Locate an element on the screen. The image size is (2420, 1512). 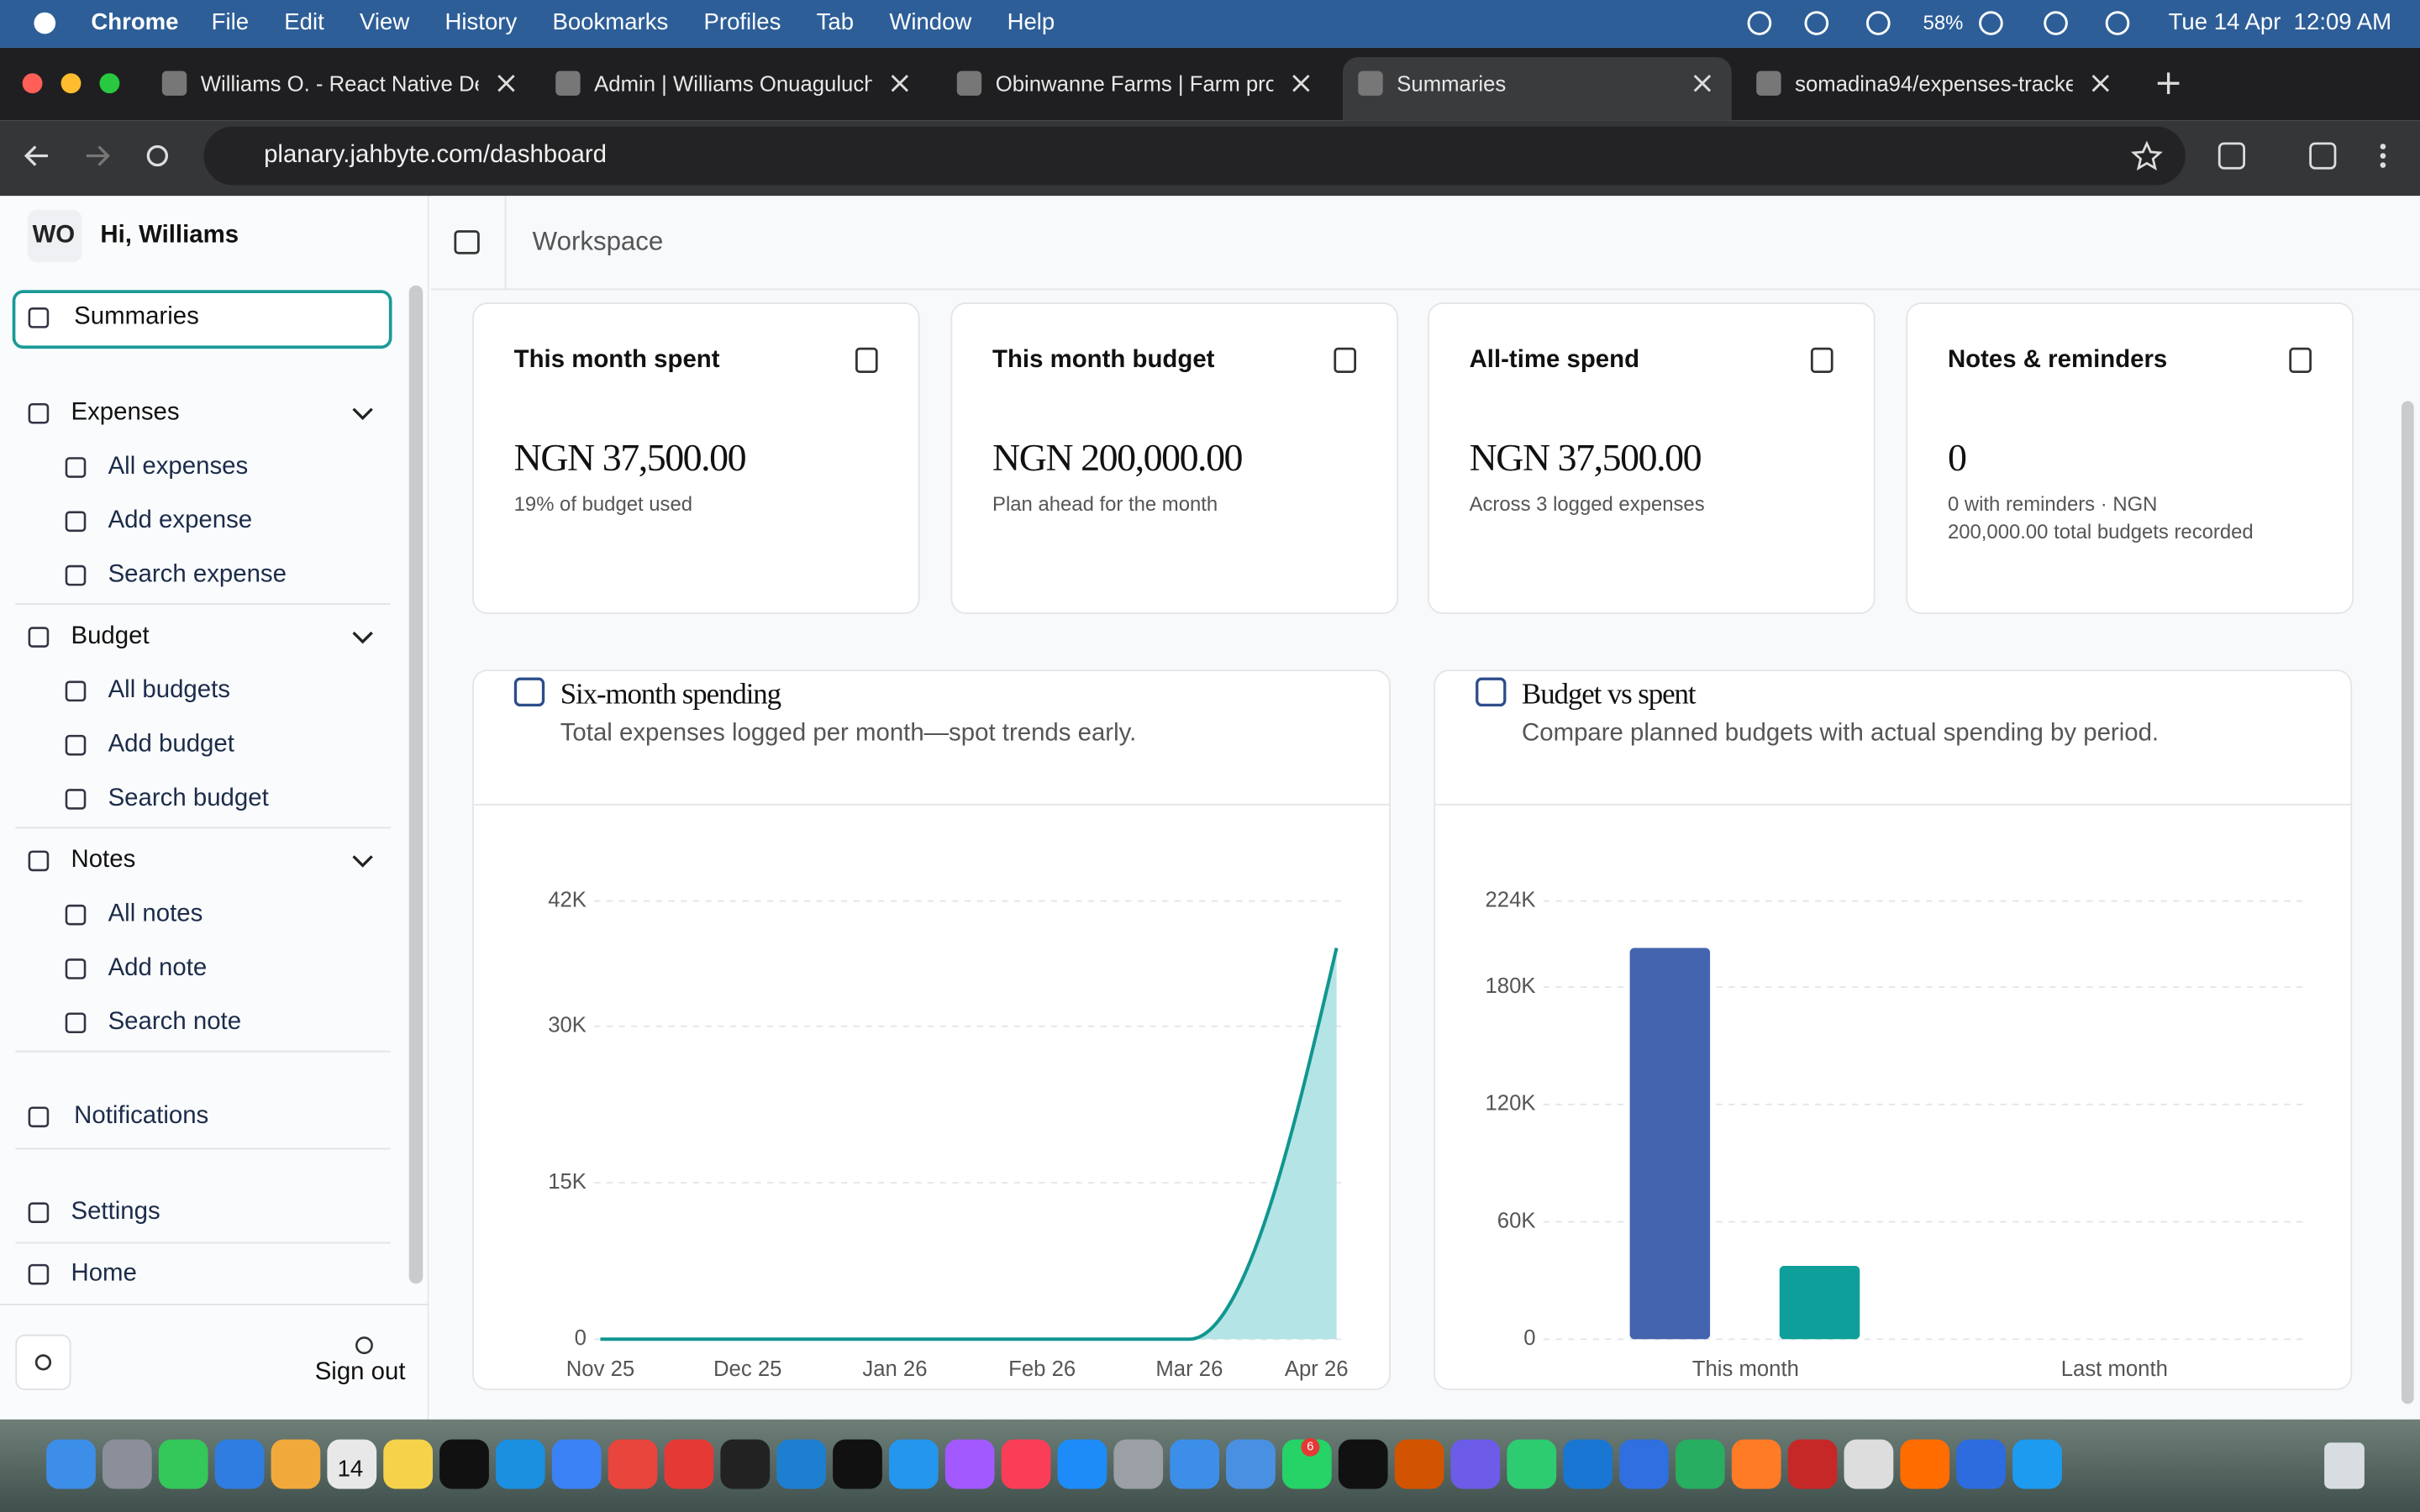
browser-tab: Summaries is located at coordinates (1537, 88).